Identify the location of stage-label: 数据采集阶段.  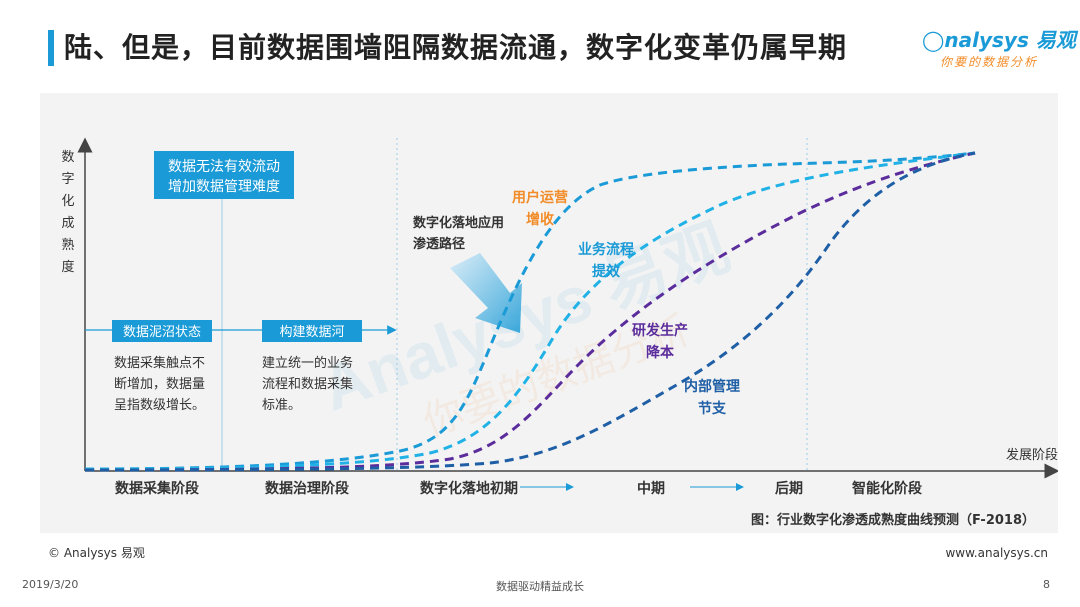
(157, 488).